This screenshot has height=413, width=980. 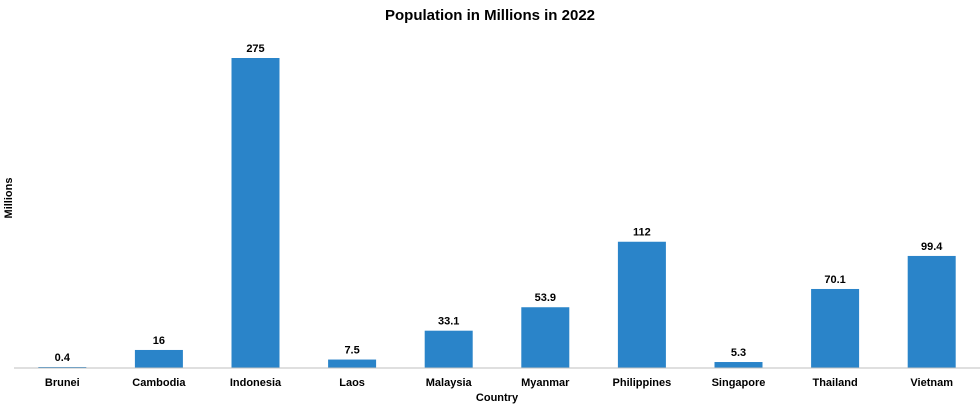 I want to click on bar-thailand, so click(x=835, y=328).